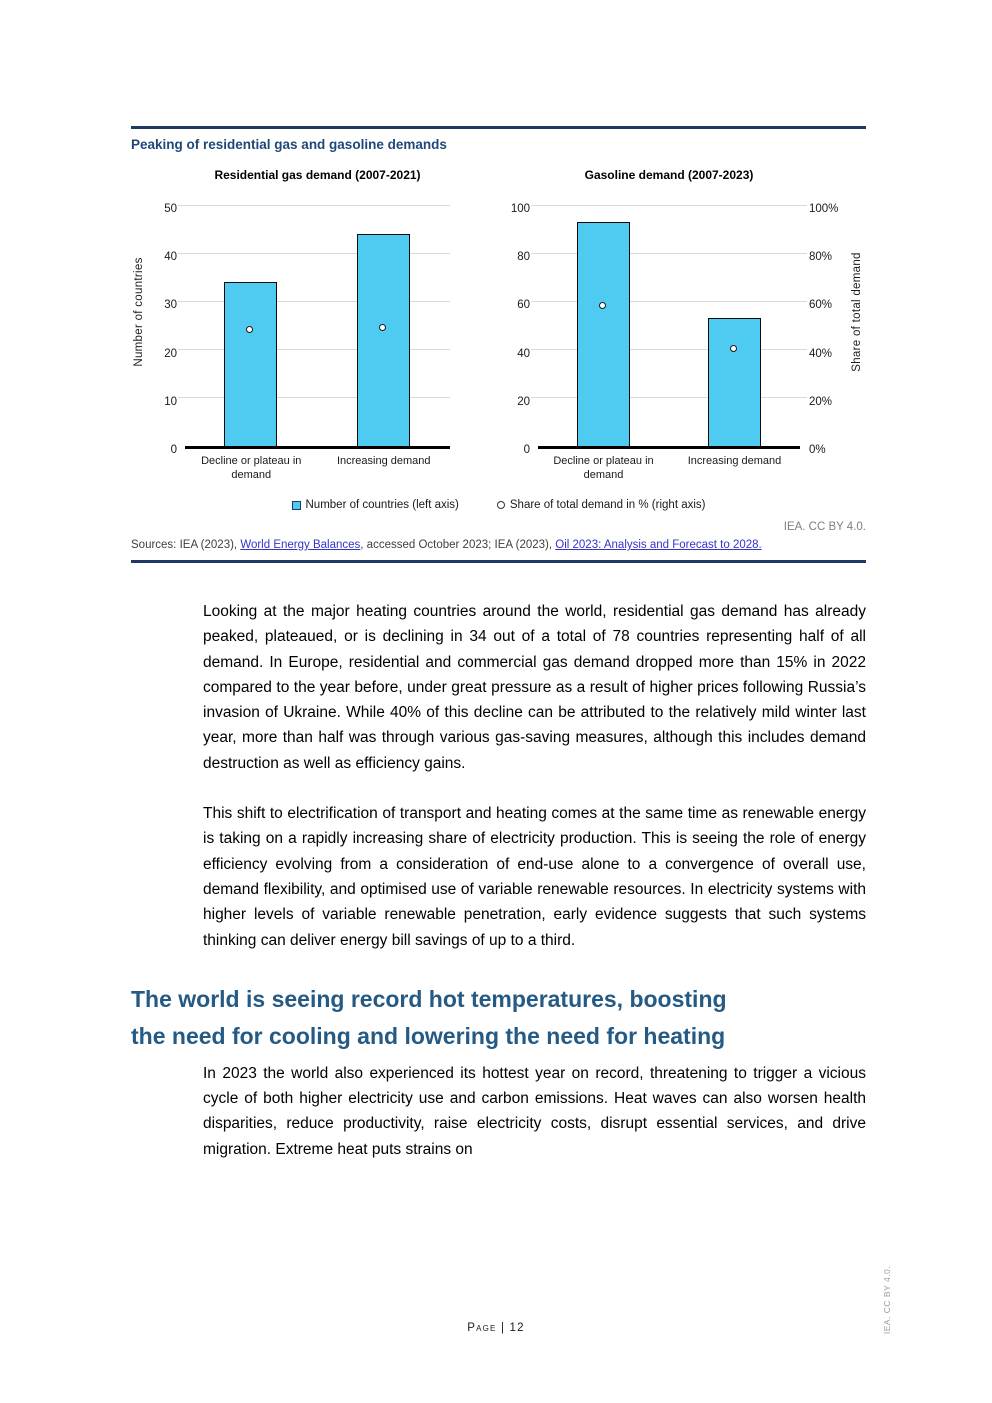  Describe the element at coordinates (458, 545) in the screenshot. I see `sources-middle: , accessed October 2023; IEA (2023),` at that location.